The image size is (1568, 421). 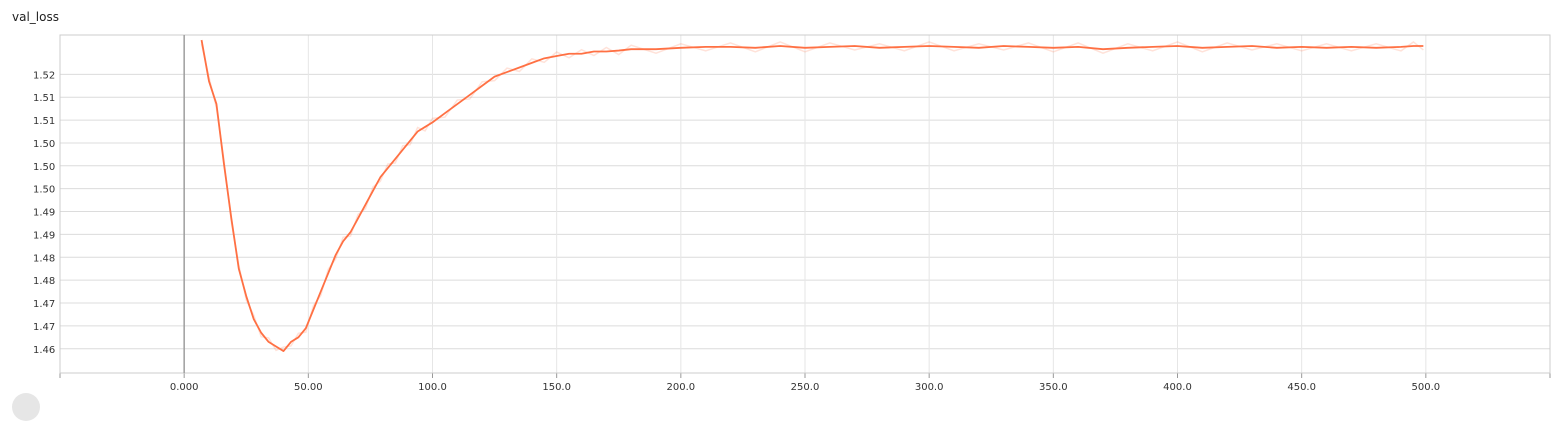 I want to click on x-tick-label: 0.000, so click(x=184, y=387).